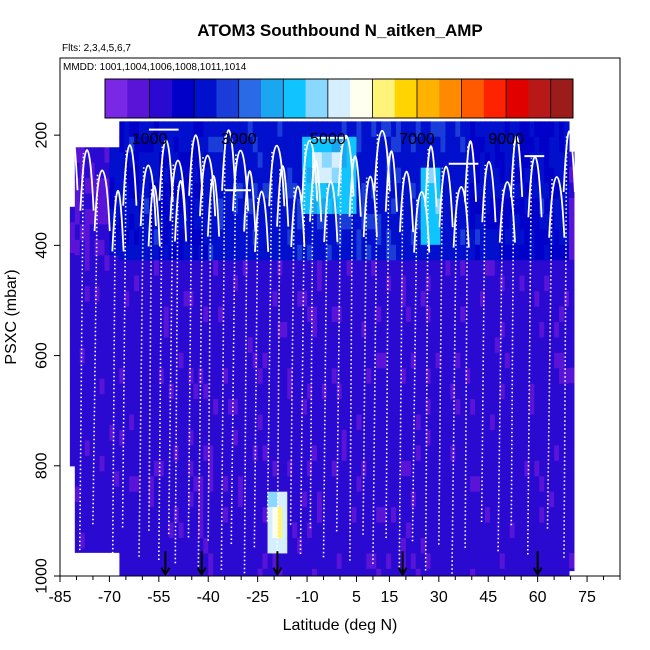  I want to click on colorbar-tick-label: 7000, so click(417, 139).